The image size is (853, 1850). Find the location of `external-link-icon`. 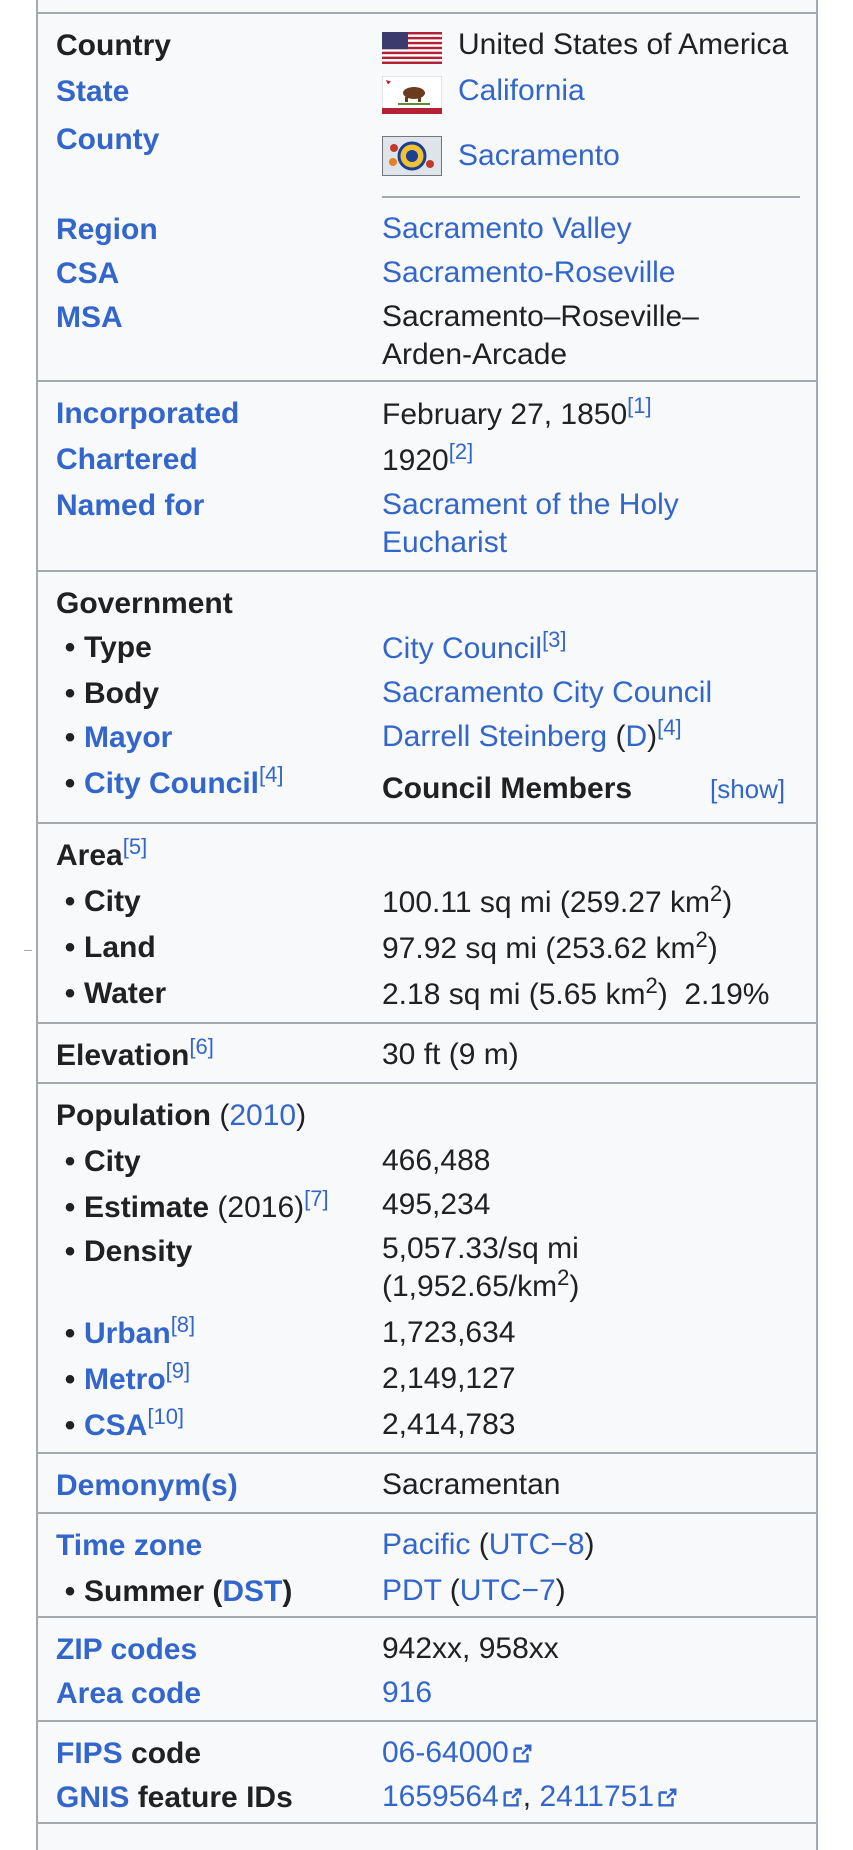

external-link-icon is located at coordinates (512, 1797).